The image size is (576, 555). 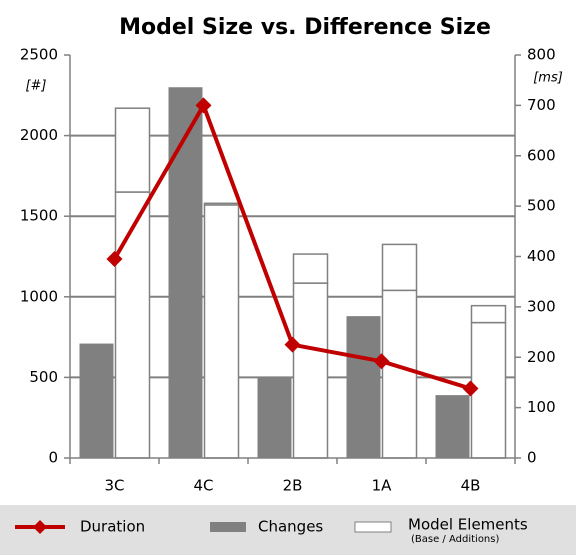 I want to click on legend-label: Model Elements, so click(x=468, y=525).